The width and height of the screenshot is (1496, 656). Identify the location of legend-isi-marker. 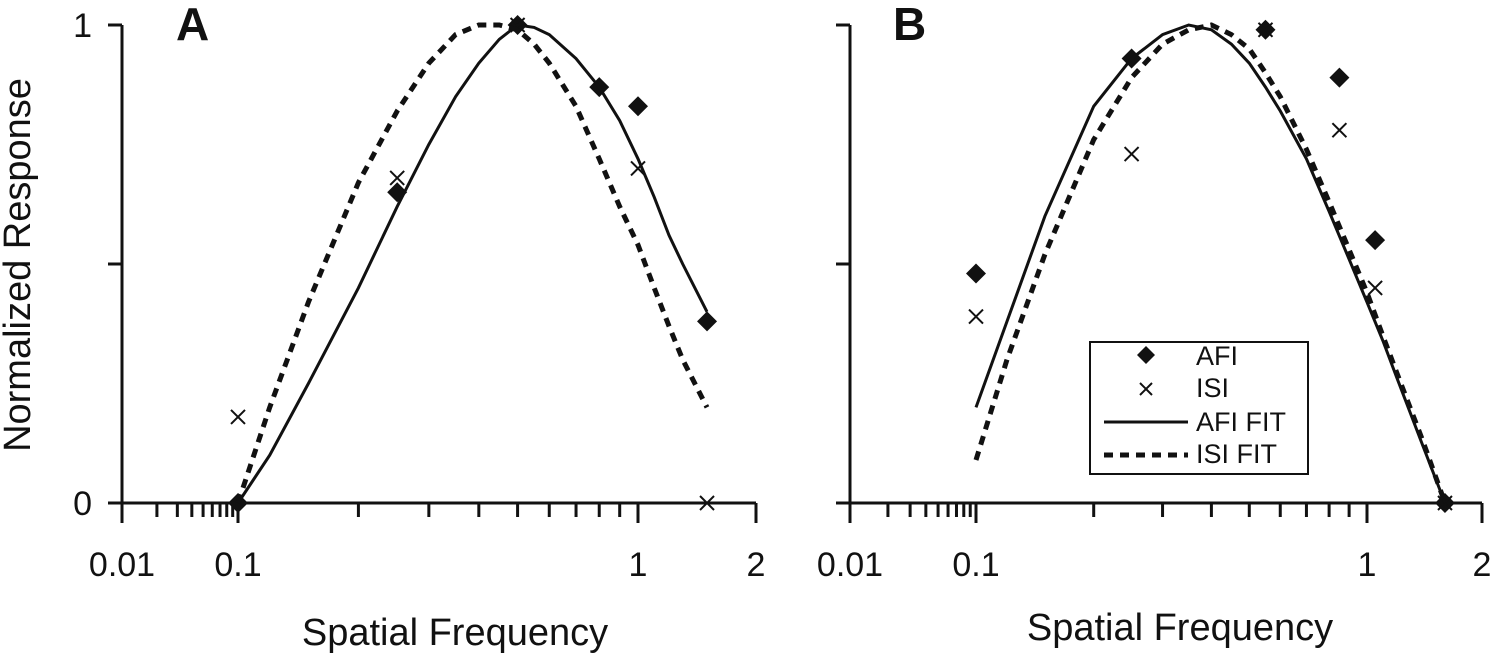
(1146, 389).